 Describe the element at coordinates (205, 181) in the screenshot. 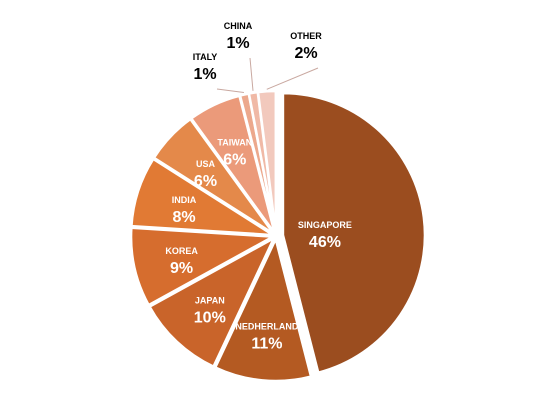

I see `slice-percent-usa: 6%` at that location.